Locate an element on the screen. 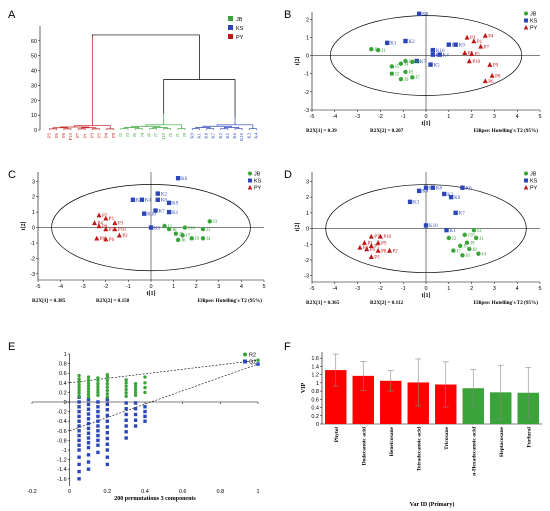  point-label: J1 is located at coordinates (208, 230).